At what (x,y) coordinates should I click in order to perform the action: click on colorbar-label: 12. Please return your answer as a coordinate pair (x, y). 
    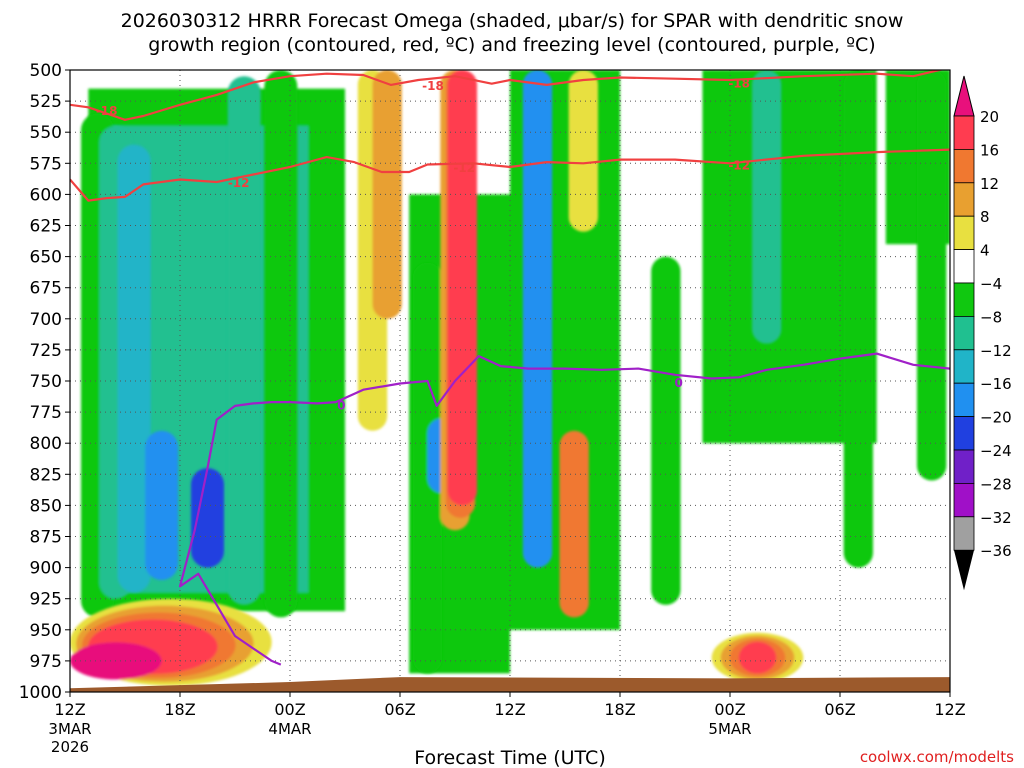
    Looking at the image, I should click on (989, 184).